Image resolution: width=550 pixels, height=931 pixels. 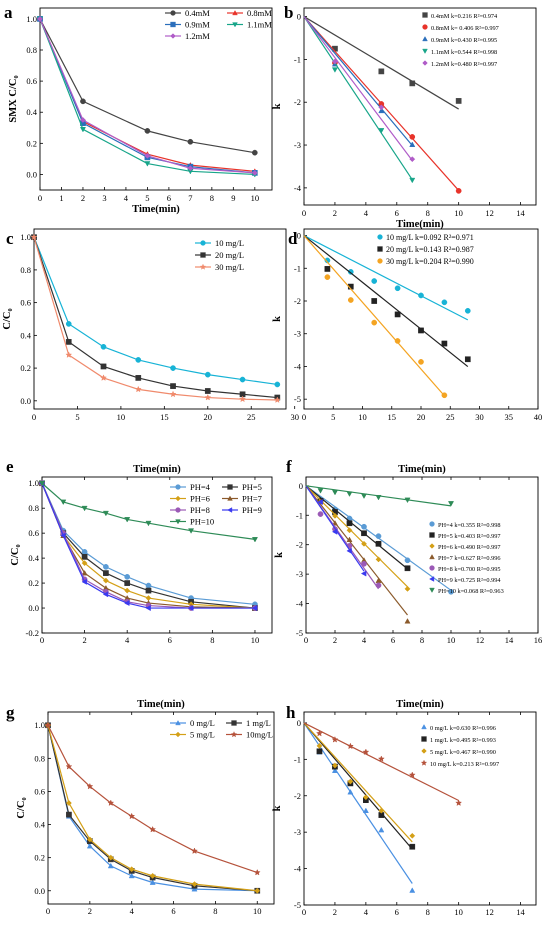 What do you see at coordinates (277, 106) in the screenshot?
I see `y-axis-label: k` at bounding box center [277, 106].